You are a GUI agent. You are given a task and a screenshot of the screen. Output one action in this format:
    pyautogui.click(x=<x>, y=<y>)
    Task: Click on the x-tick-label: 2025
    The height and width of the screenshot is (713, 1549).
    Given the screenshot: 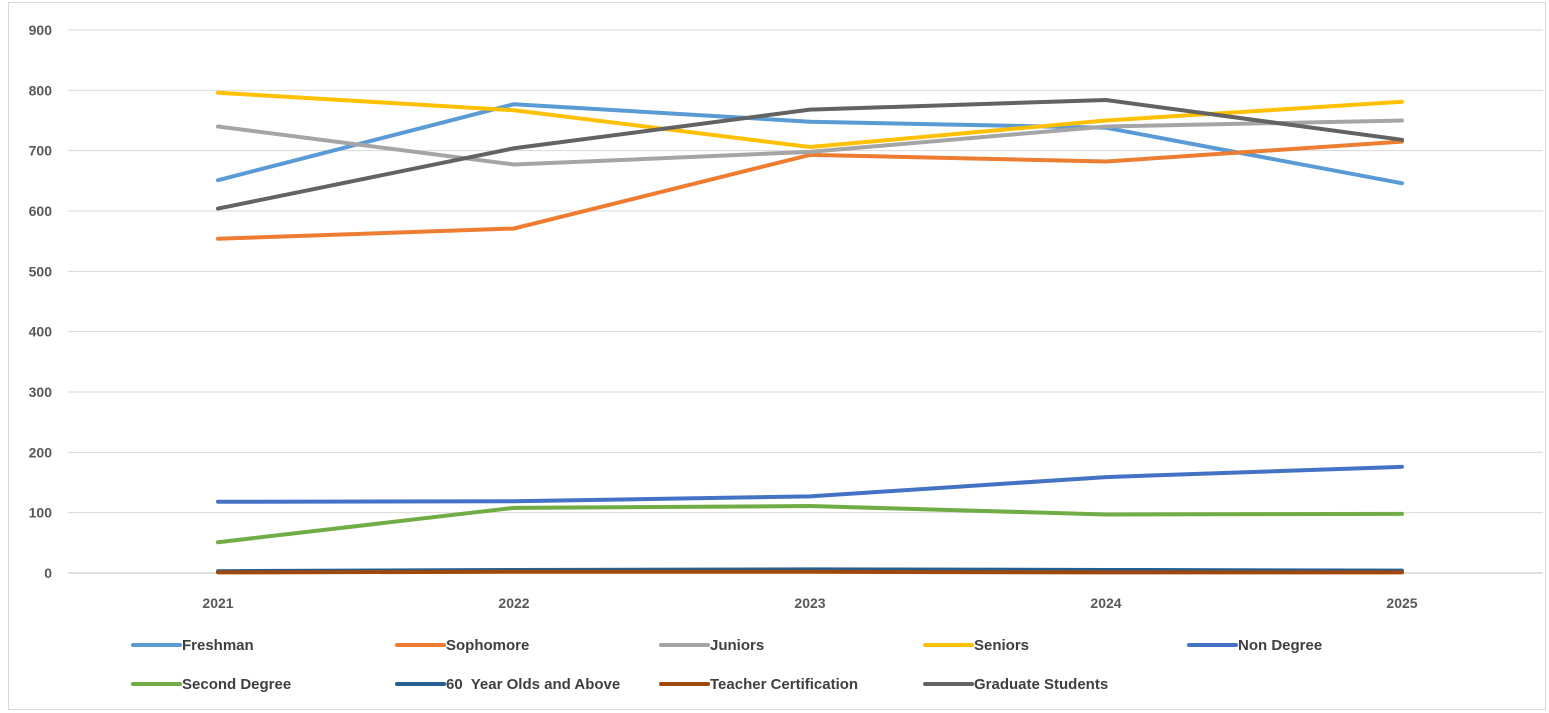 What is the action you would take?
    pyautogui.click(x=1401, y=603)
    